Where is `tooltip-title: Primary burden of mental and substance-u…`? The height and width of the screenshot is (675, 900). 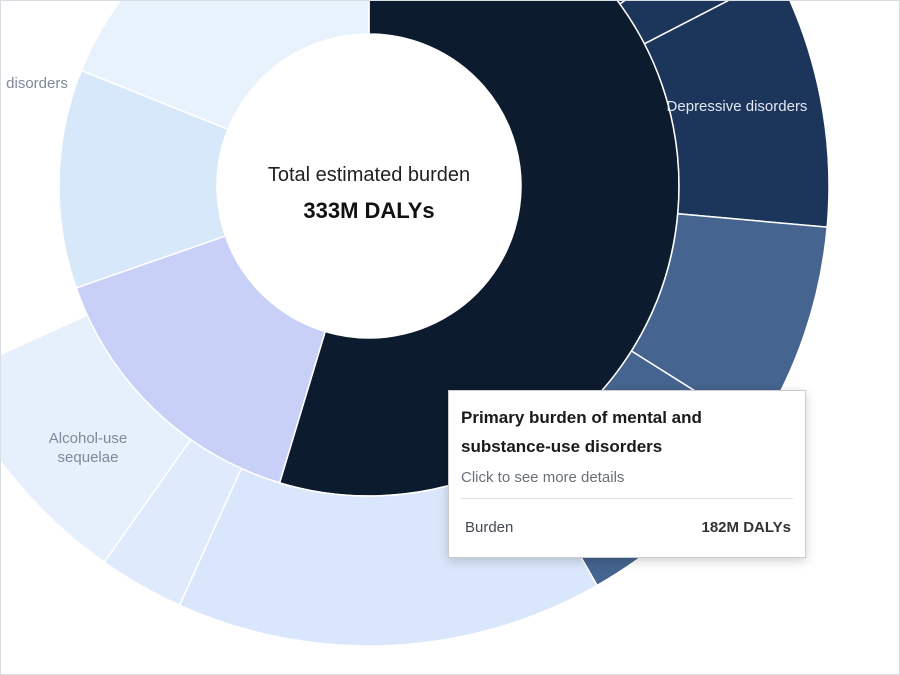
tooltip-title: Primary burden of mental and substance-u… is located at coordinates (581, 432).